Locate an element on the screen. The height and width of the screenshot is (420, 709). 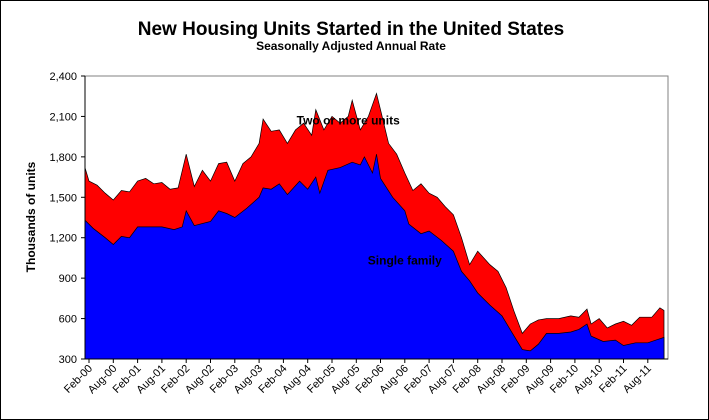
y-tick-label: 2,400 is located at coordinates (63, 77).